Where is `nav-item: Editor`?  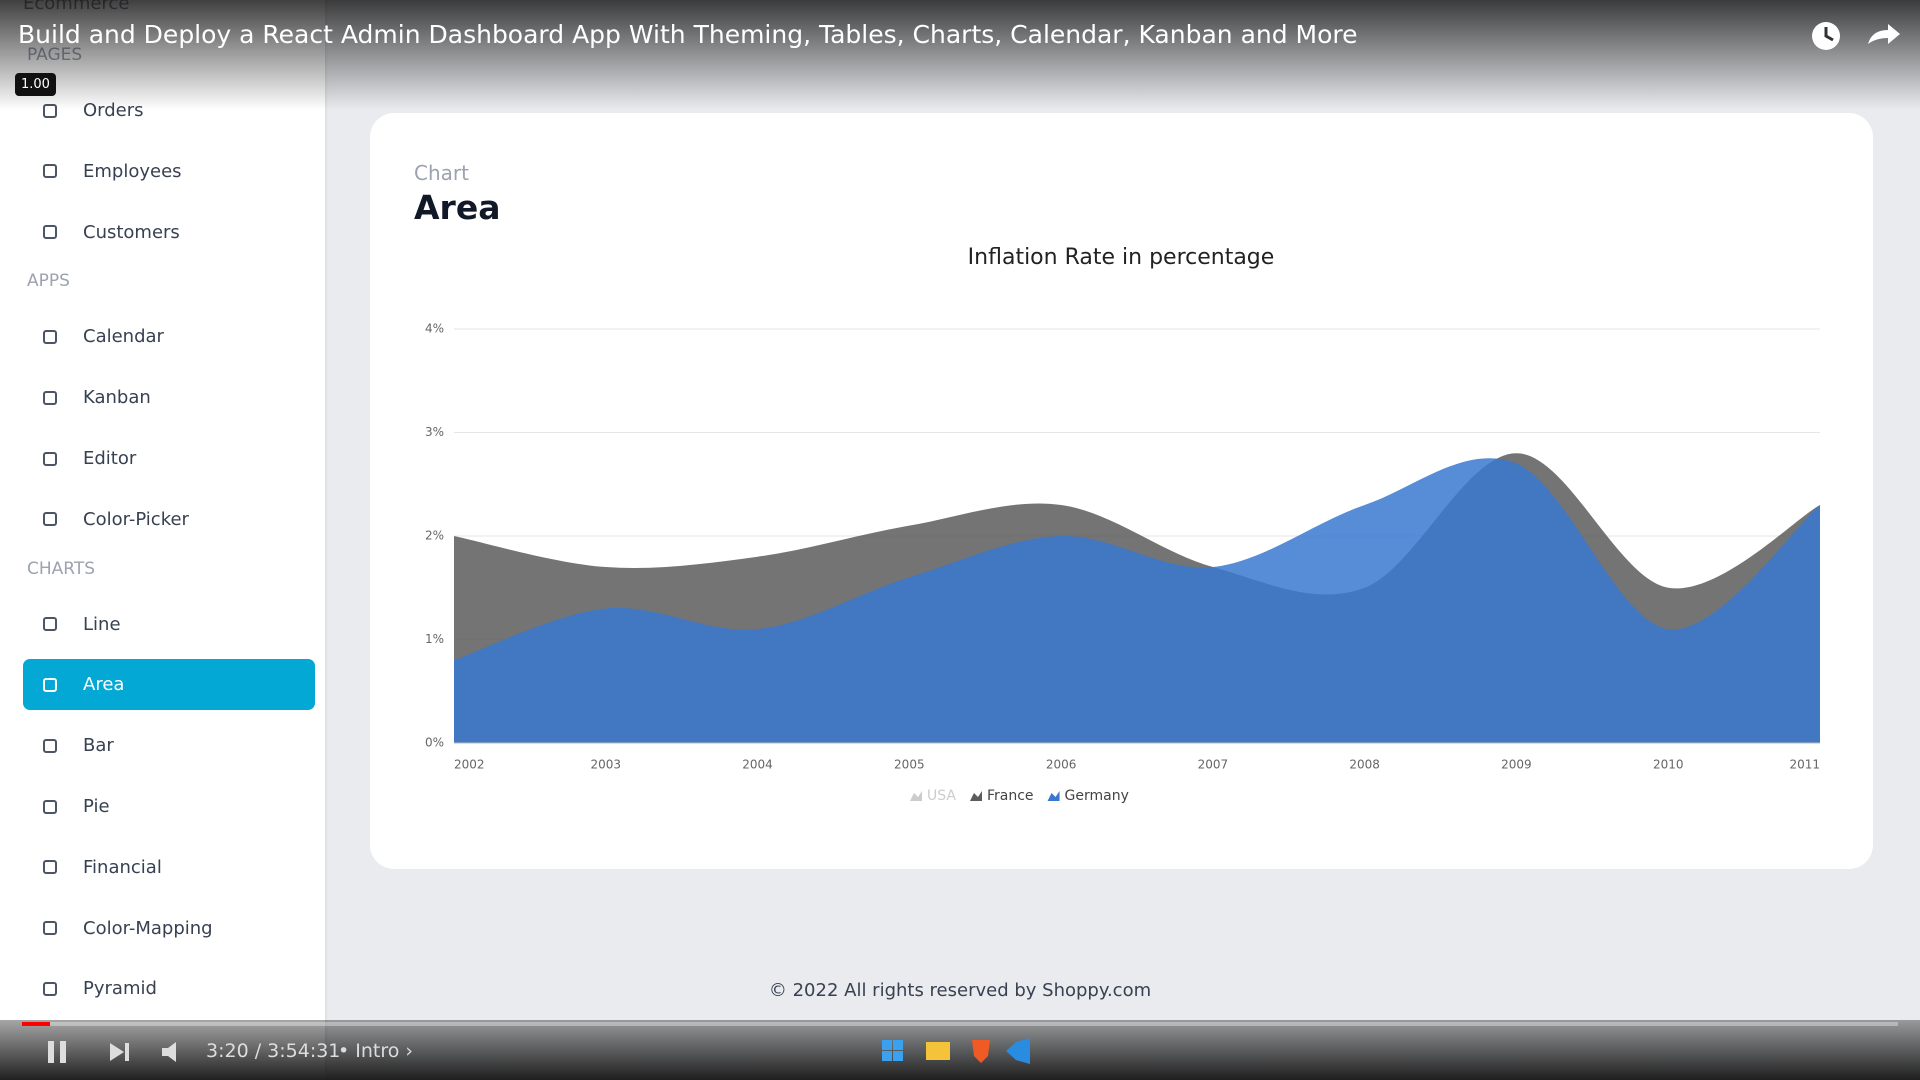
nav-item: Editor is located at coordinates (169, 458).